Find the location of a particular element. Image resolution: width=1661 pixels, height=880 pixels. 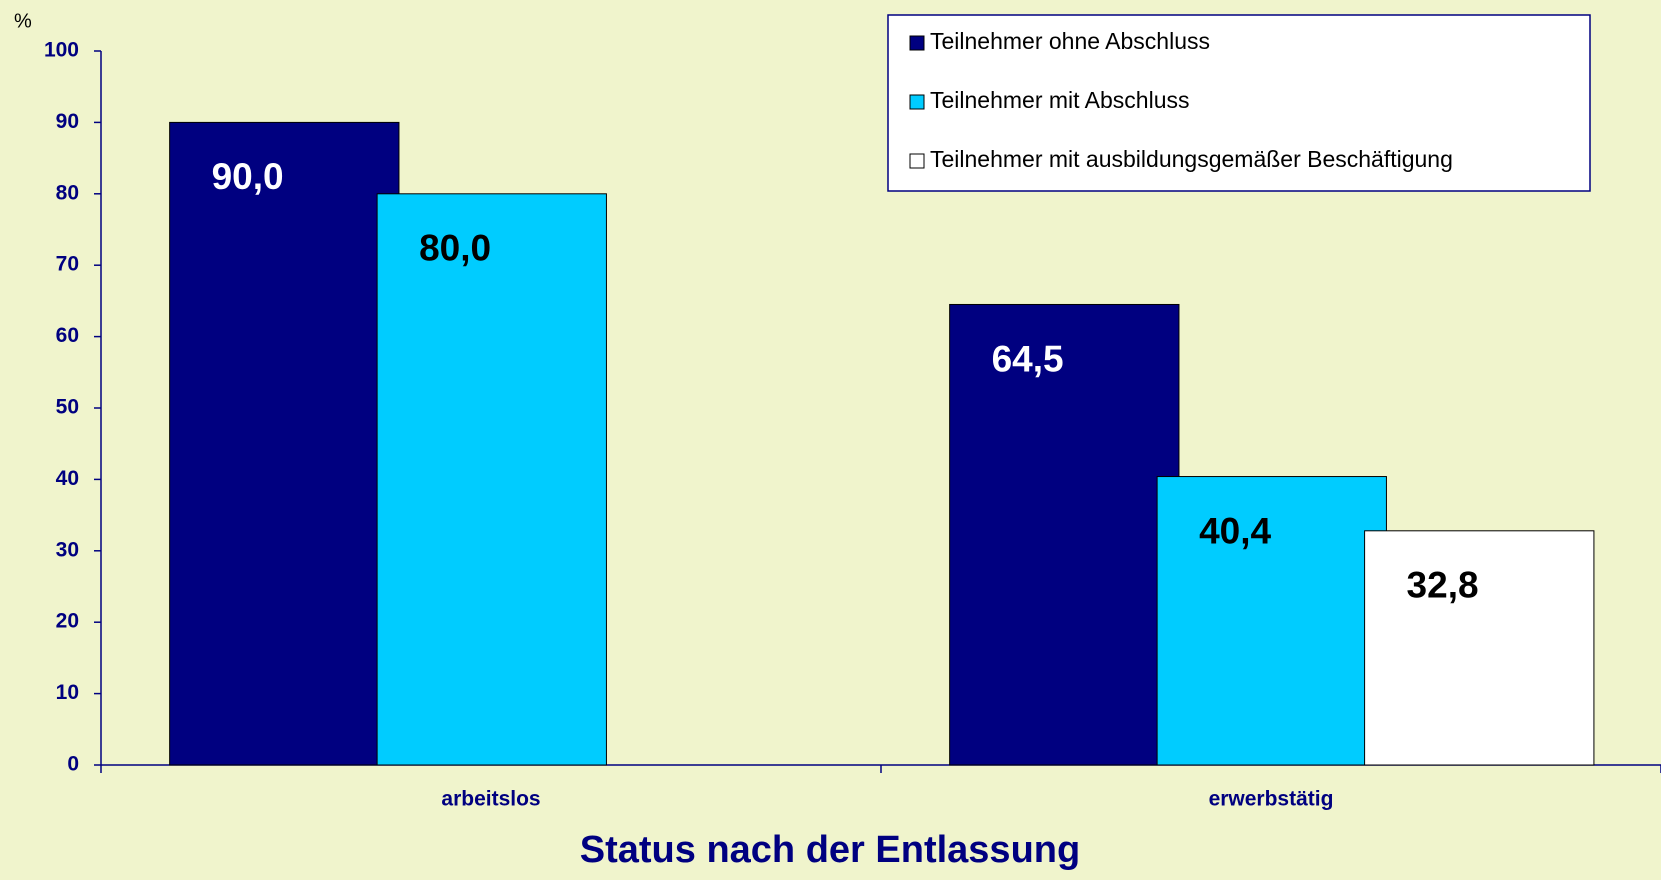

y-tick-label: 20 is located at coordinates (67, 621).